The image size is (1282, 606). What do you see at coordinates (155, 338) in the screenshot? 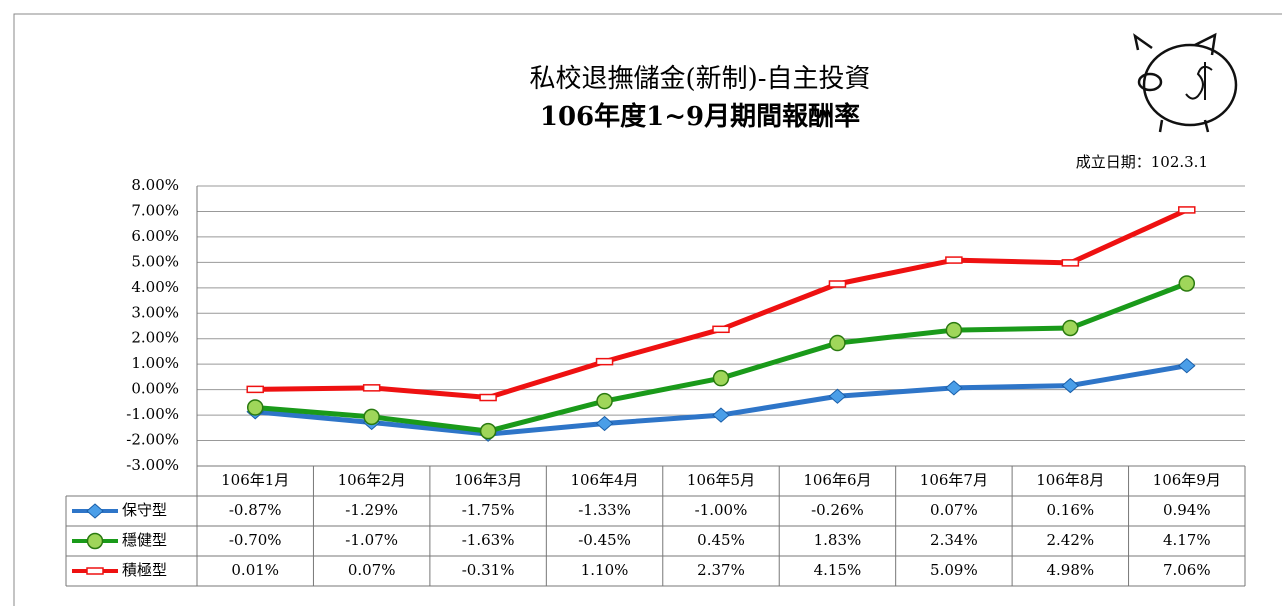
I see `y-tick-label: 2.00%` at bounding box center [155, 338].